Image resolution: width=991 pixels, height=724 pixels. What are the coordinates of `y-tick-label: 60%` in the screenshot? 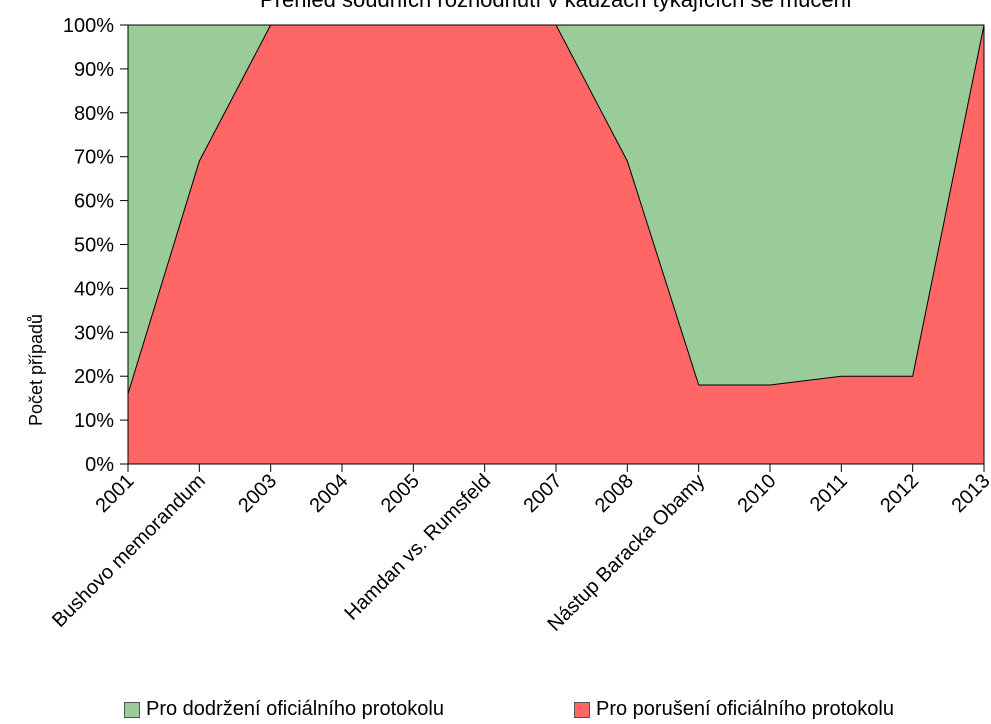 It's located at (94, 202).